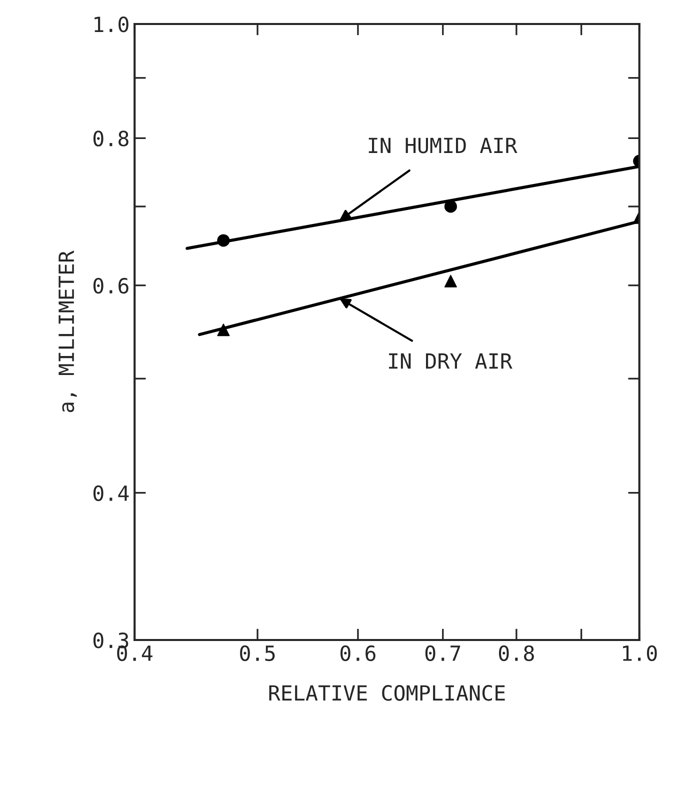 Image resolution: width=673 pixels, height=800 pixels. What do you see at coordinates (67, 331) in the screenshot?
I see `y-axis-title: a, MILLIMETER` at bounding box center [67, 331].